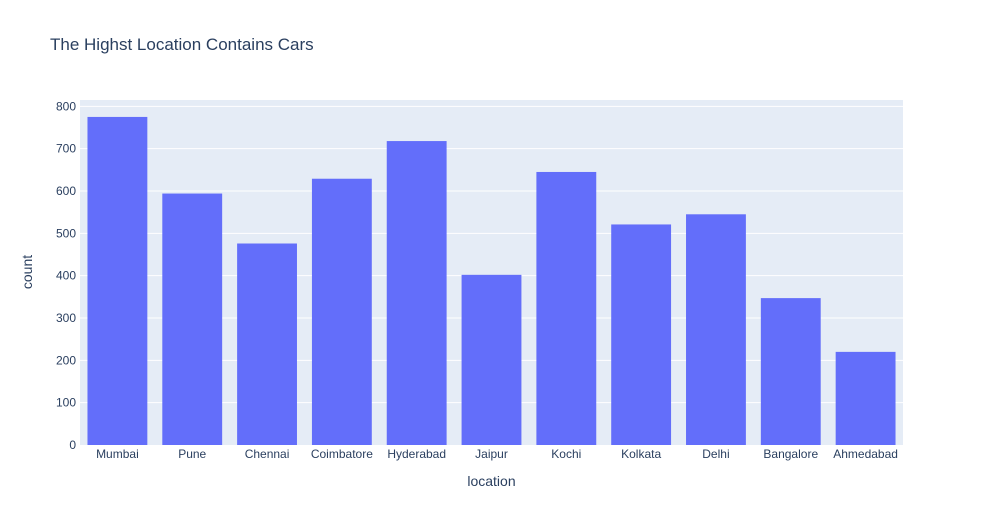 Image resolution: width=983 pixels, height=525 pixels. Describe the element at coordinates (66, 191) in the screenshot. I see `y-tick-label: 600` at that location.